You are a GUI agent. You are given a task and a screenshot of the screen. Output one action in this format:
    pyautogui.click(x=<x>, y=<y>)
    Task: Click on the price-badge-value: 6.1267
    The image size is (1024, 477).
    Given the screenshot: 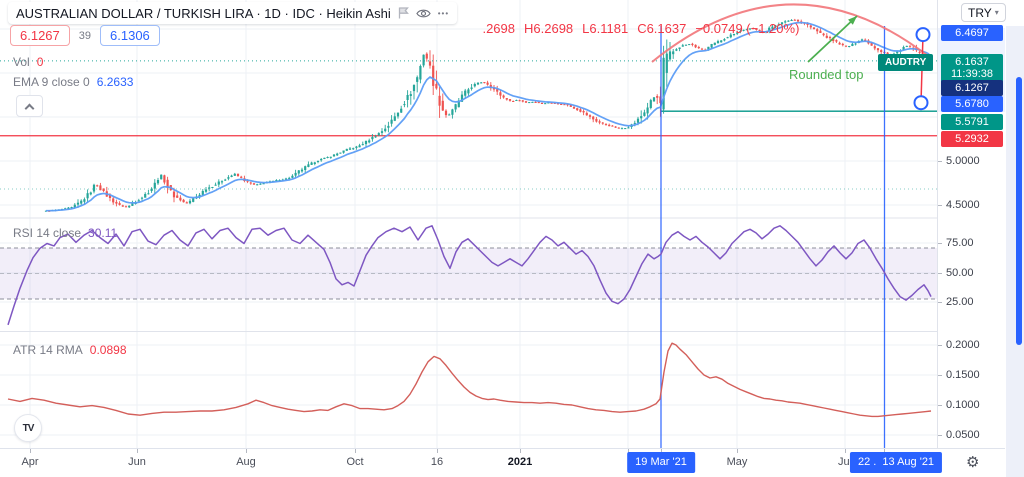 What is the action you would take?
    pyautogui.click(x=972, y=88)
    